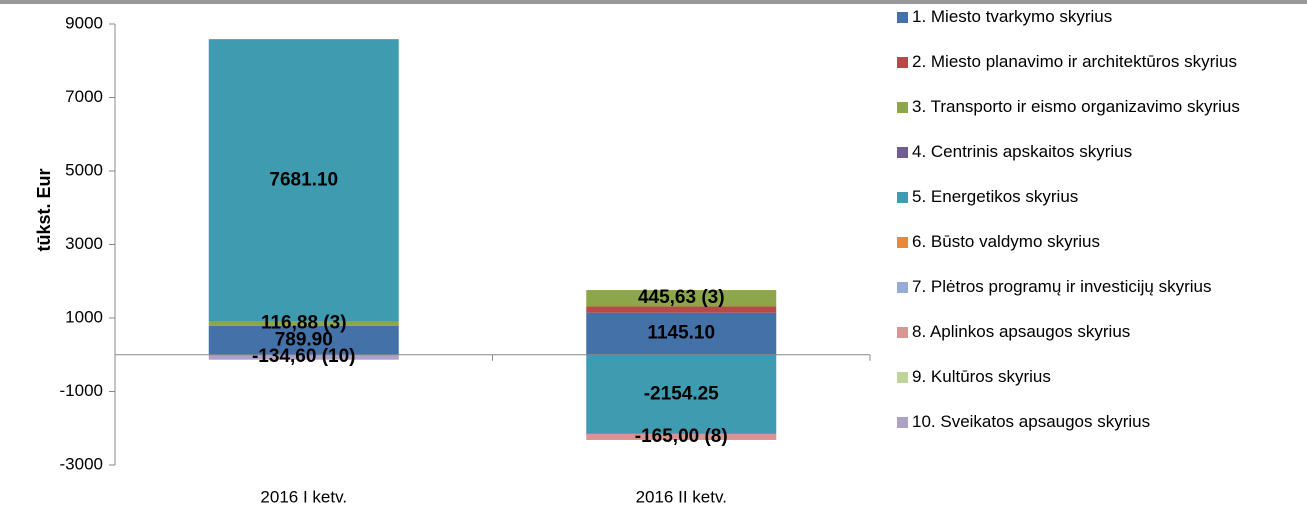 The width and height of the screenshot is (1307, 508). I want to click on data-label: 116,88 (3), so click(304, 323).